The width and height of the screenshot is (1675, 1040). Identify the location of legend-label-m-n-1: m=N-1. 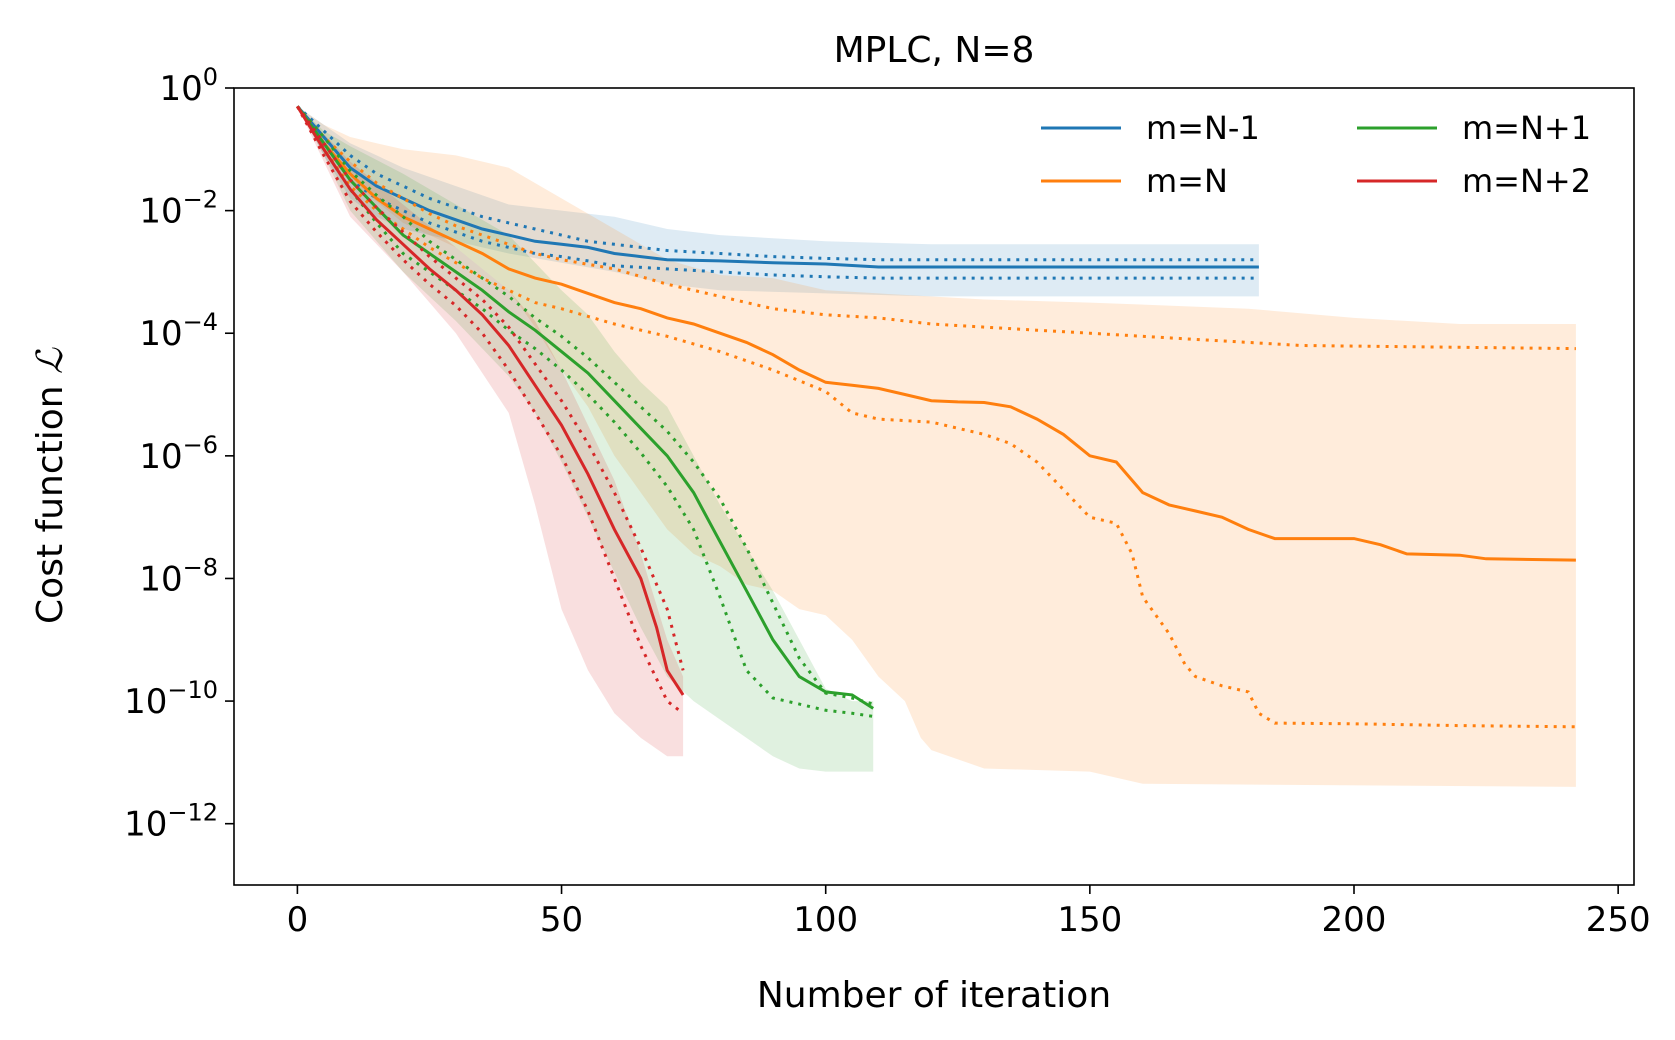
(1203, 128).